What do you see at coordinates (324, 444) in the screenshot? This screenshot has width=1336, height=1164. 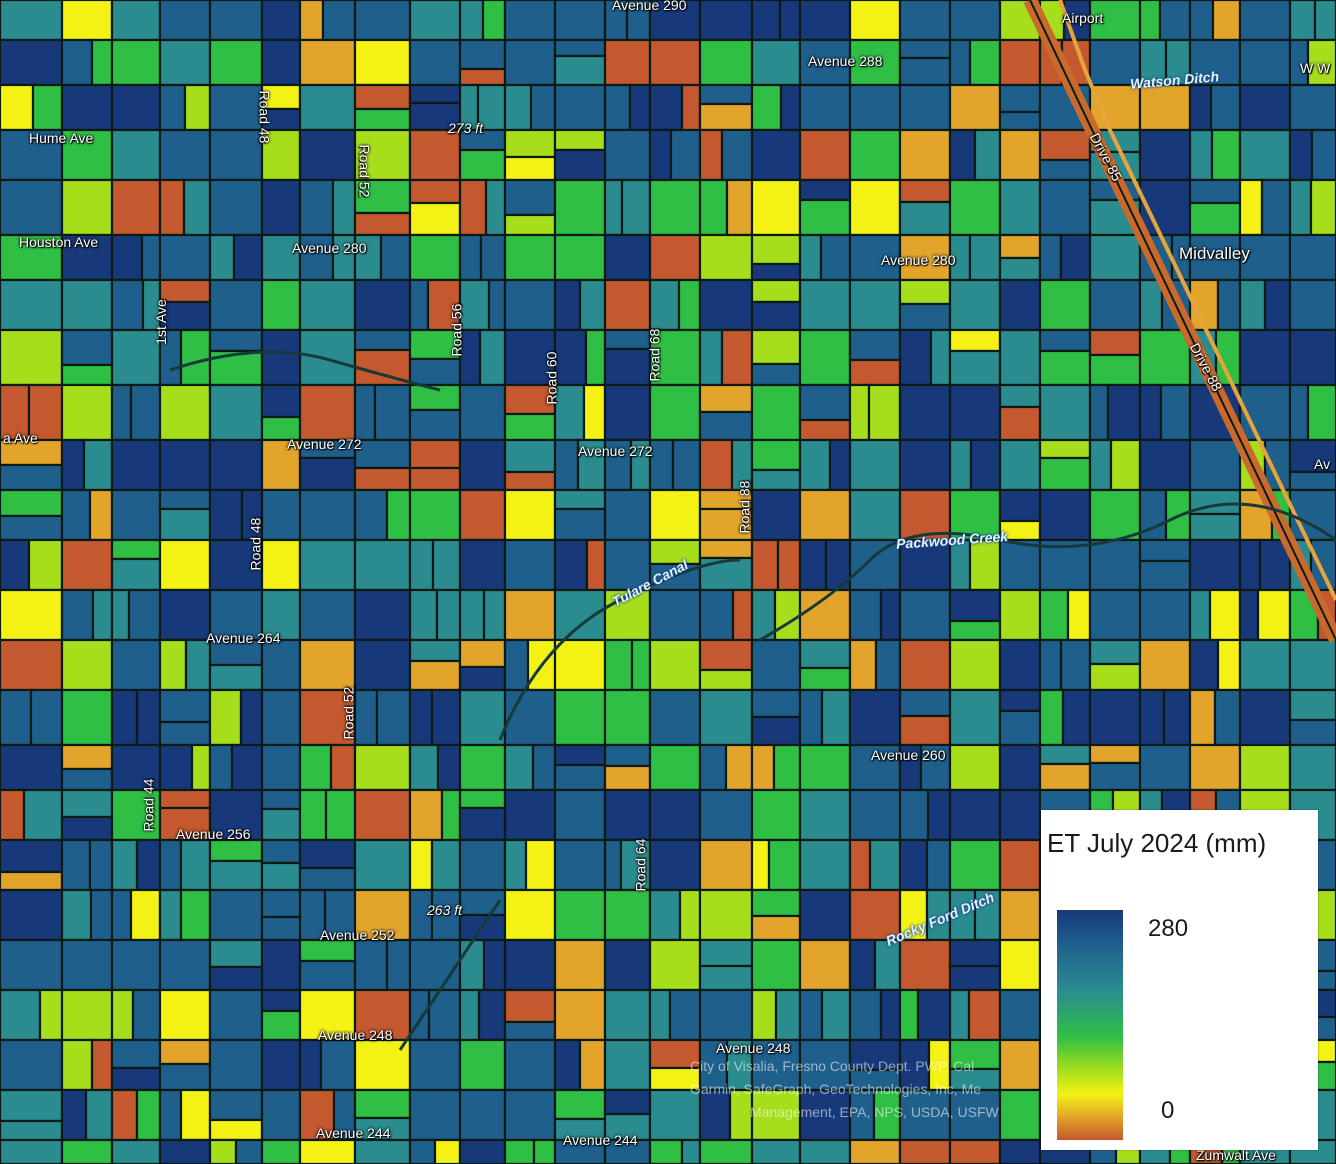 I see `map-label-avenue-272-west: Avenue 272` at bounding box center [324, 444].